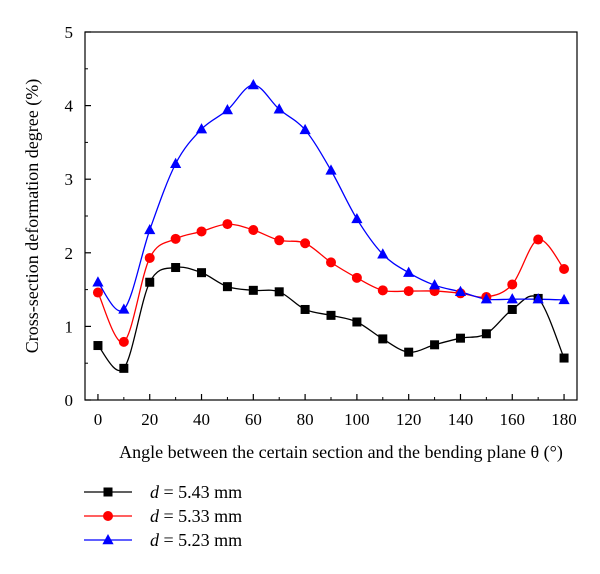 Image resolution: width=600 pixels, height=574 pixels. Describe the element at coordinates (305, 419) in the screenshot. I see `x-tick-label: 80` at that location.